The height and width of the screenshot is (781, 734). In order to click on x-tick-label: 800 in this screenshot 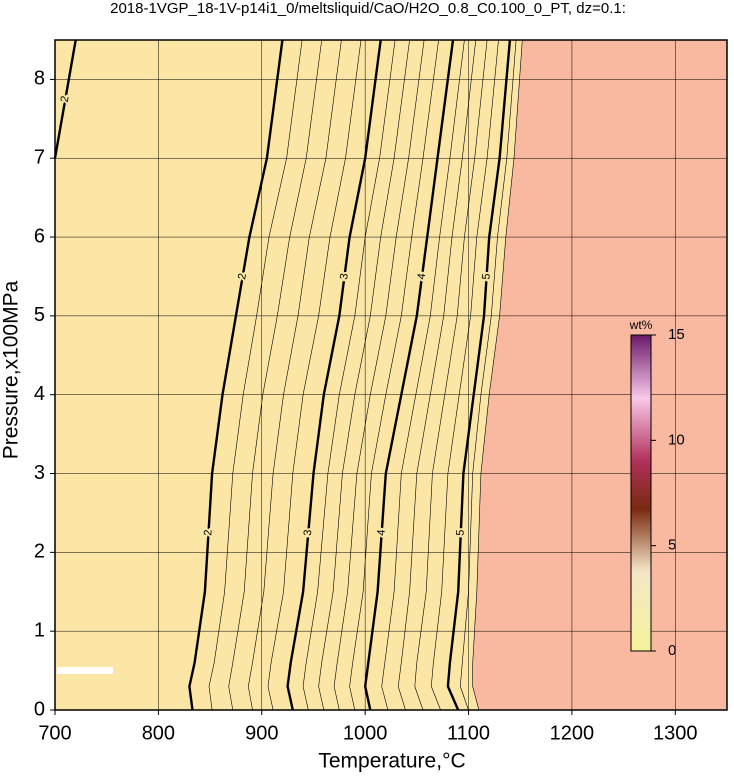, I will do `click(158, 733)`.